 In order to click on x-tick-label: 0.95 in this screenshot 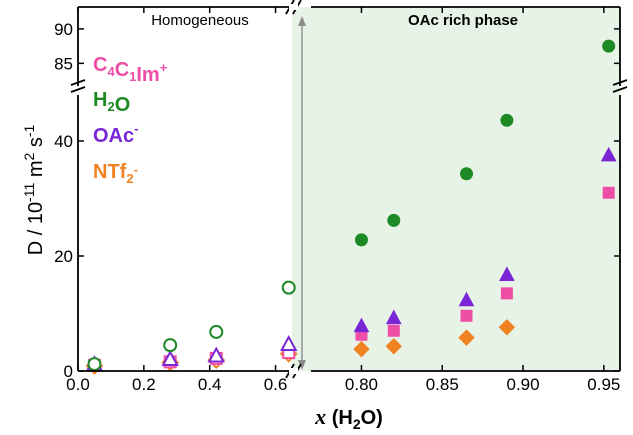, I will do `click(603, 384)`.